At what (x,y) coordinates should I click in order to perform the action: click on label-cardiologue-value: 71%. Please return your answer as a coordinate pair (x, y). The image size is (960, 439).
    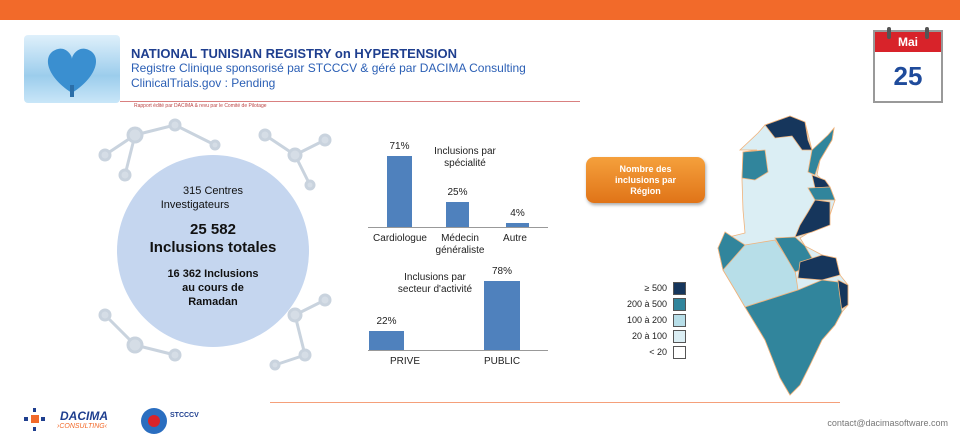
    Looking at the image, I should click on (399, 146).